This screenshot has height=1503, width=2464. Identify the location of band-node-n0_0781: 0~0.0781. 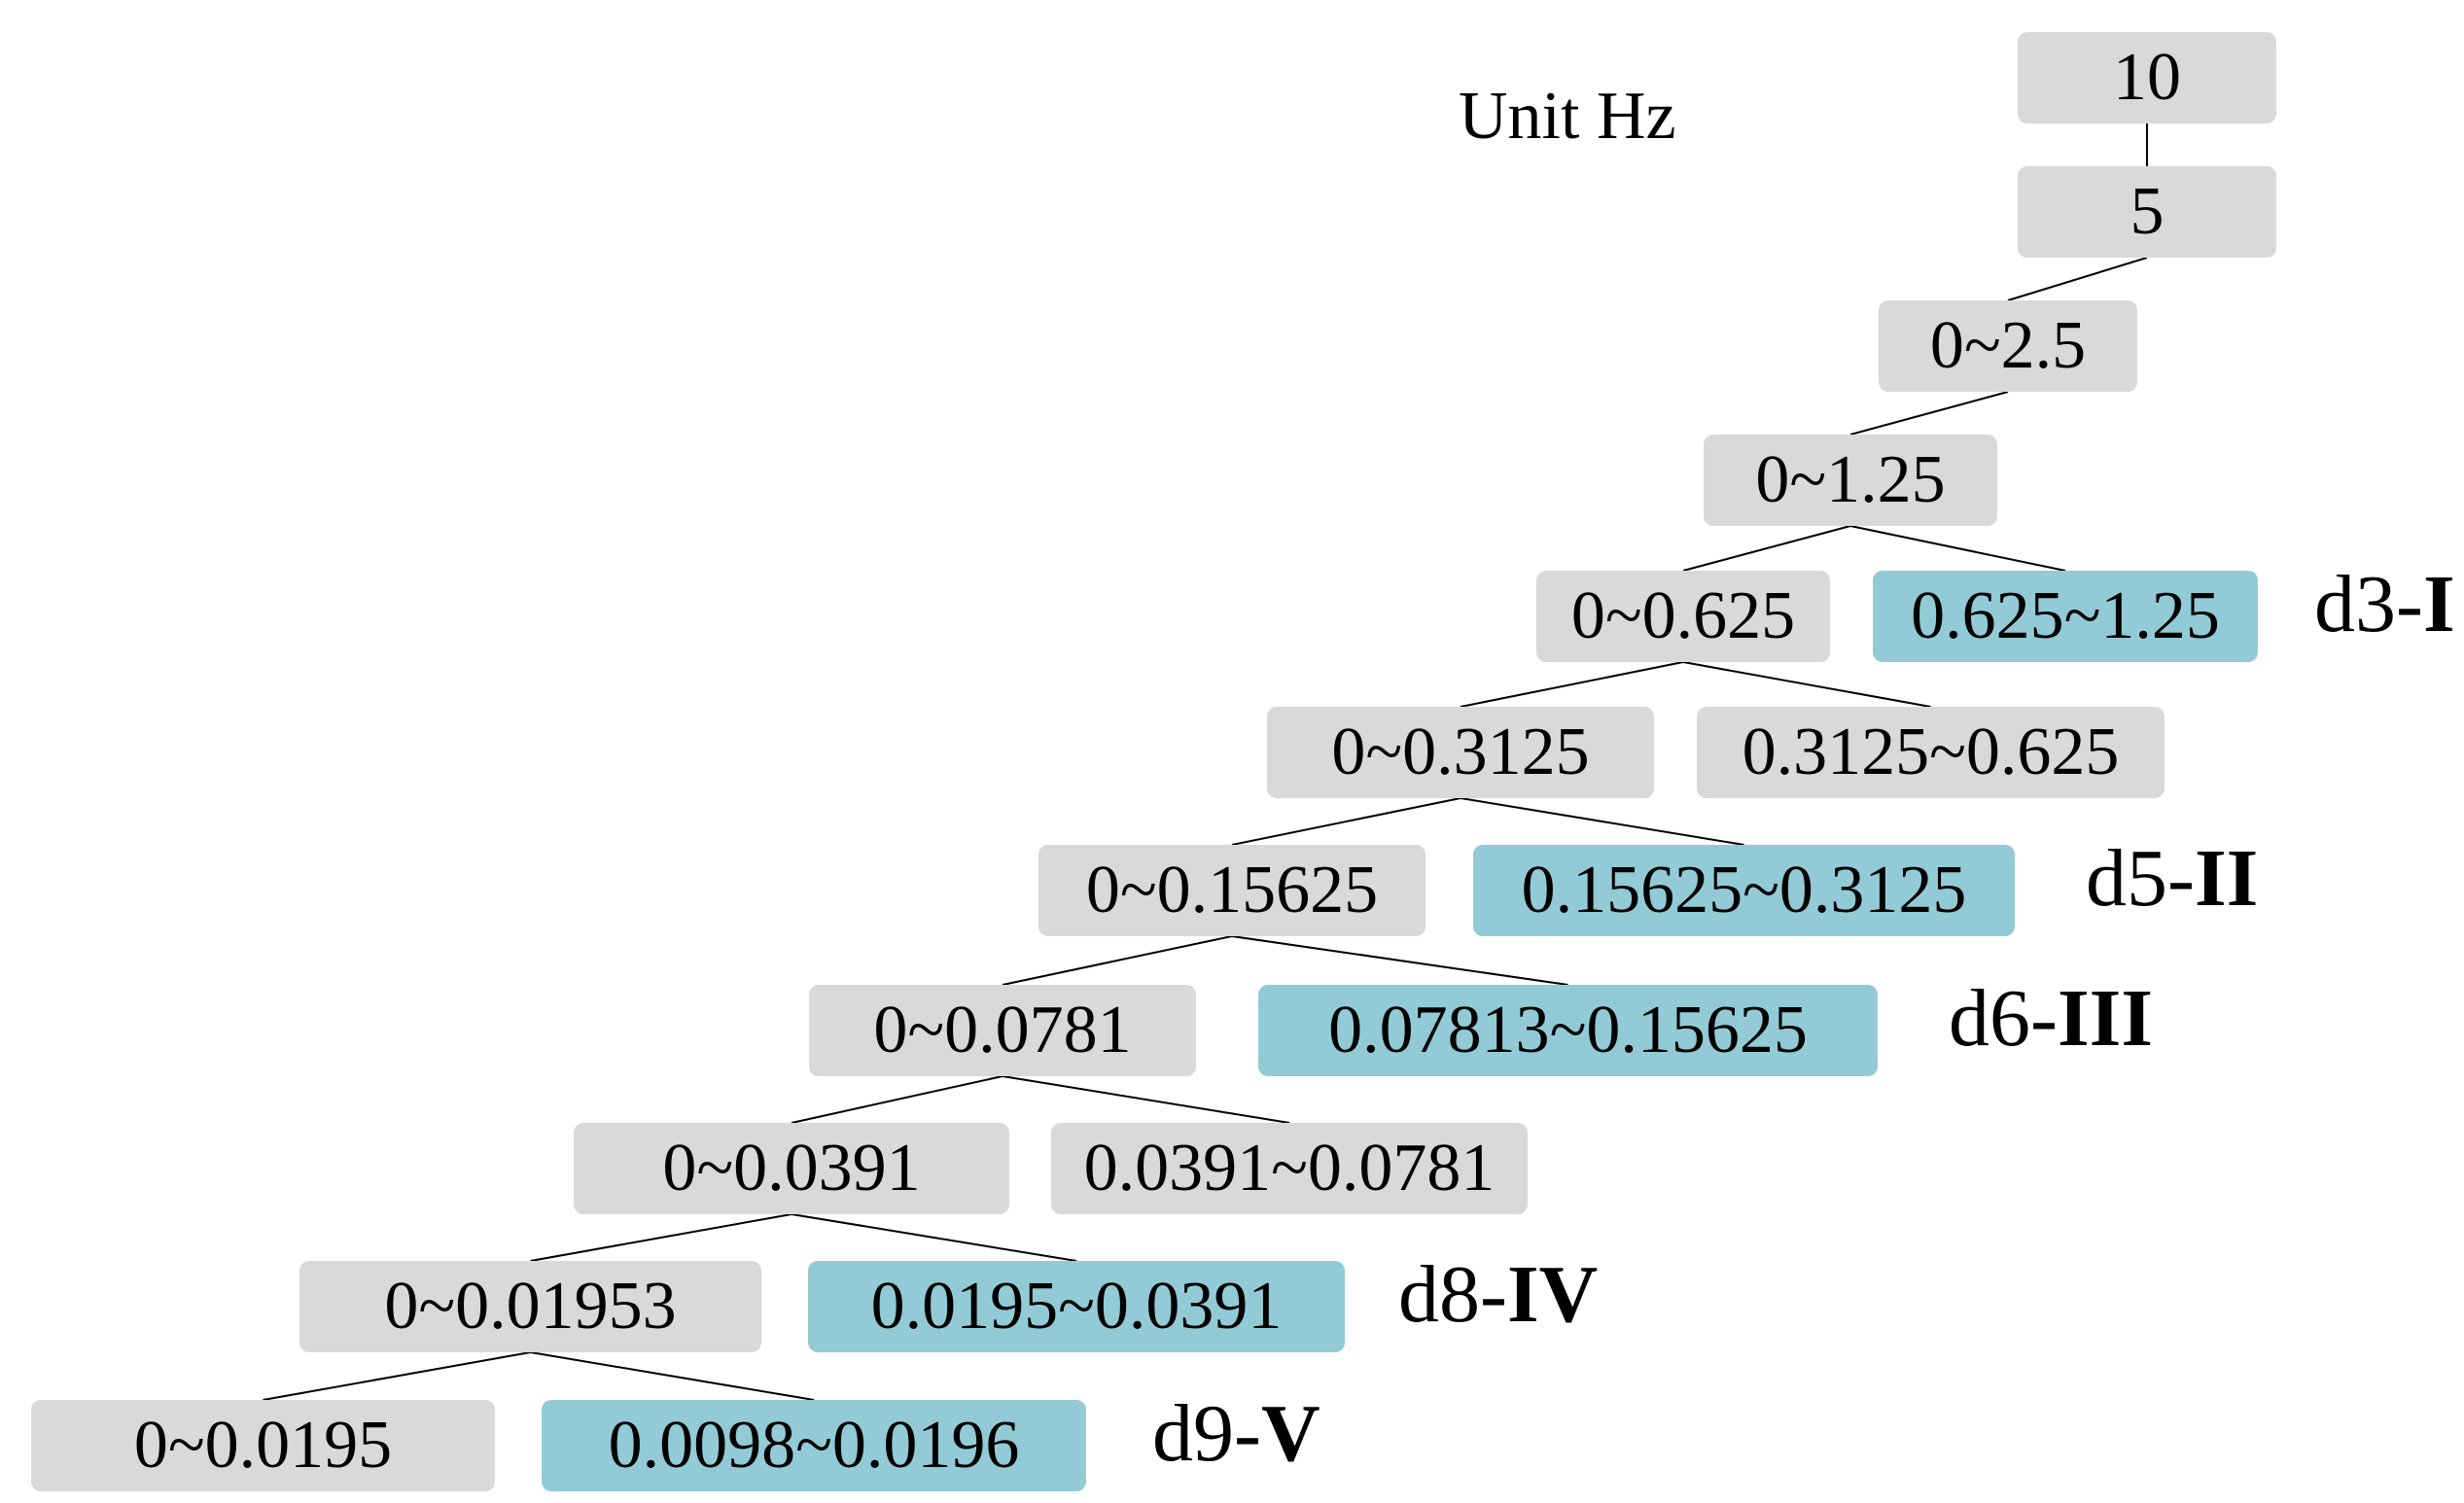
(1002, 1031).